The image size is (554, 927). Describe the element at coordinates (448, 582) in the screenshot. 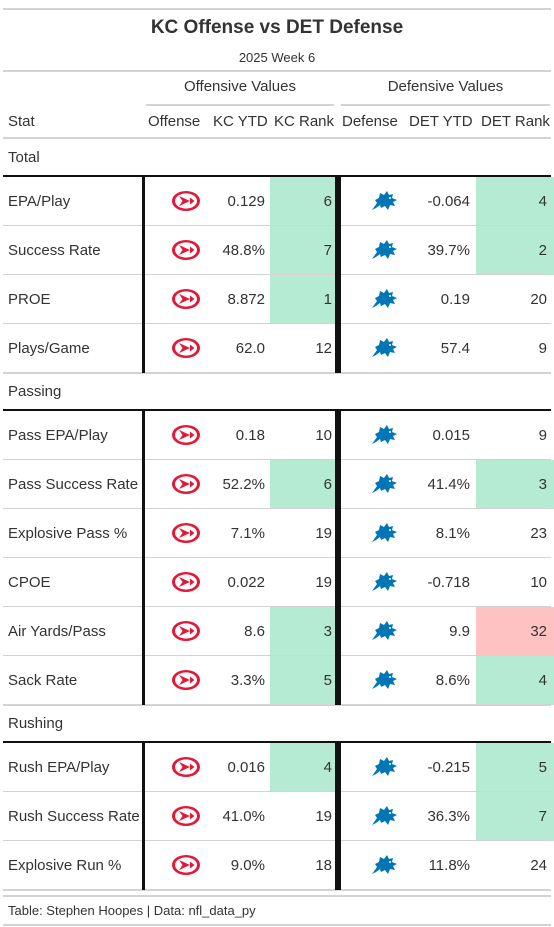

I see `det-ytd-value: -0.718` at that location.